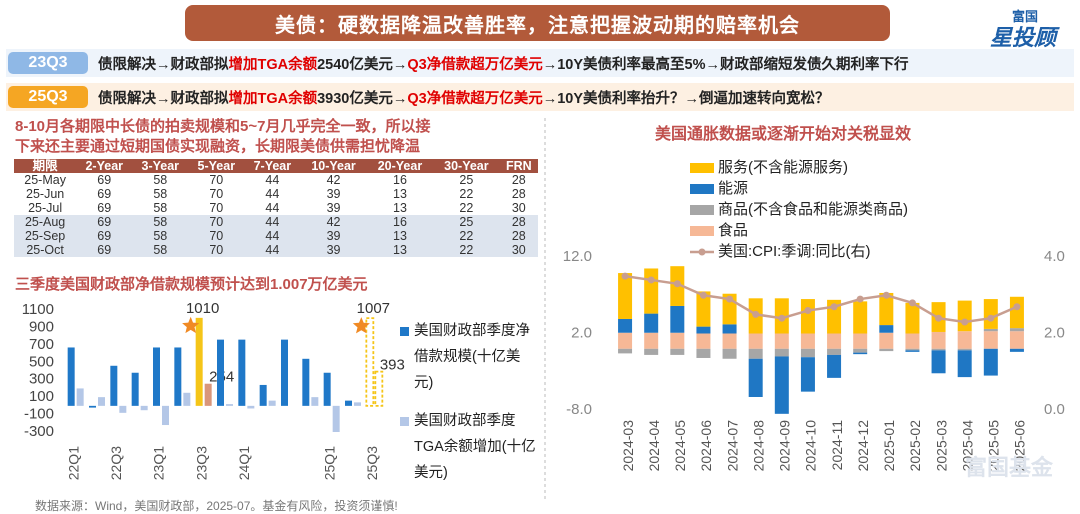 This screenshot has height=514, width=1080. What do you see at coordinates (372, 463) in the screenshot?
I see `x-tick-label: 25Q3` at bounding box center [372, 463].